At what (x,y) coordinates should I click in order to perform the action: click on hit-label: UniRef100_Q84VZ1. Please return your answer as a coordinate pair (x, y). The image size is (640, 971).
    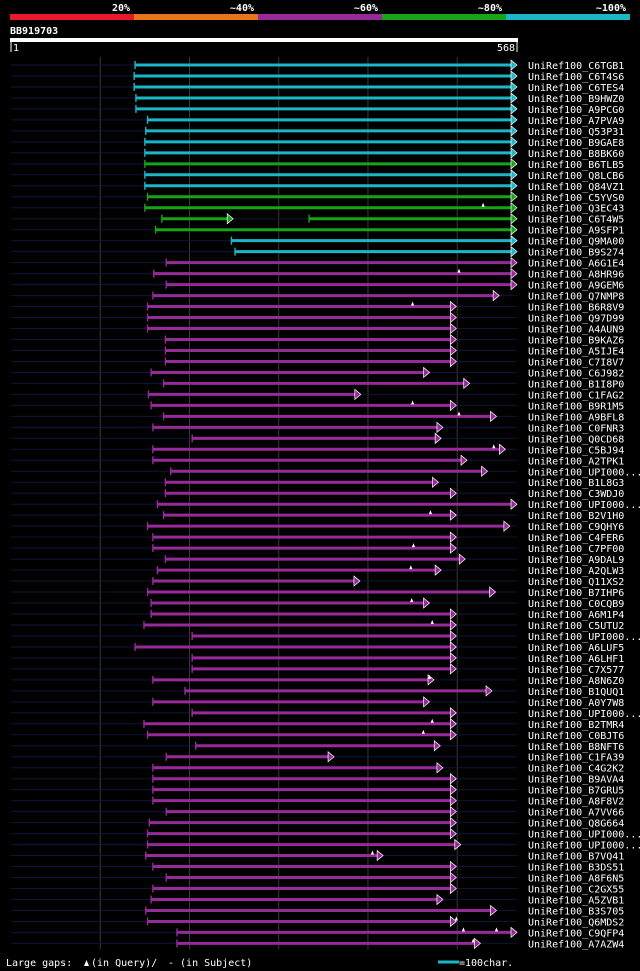
    Looking at the image, I should click on (576, 187).